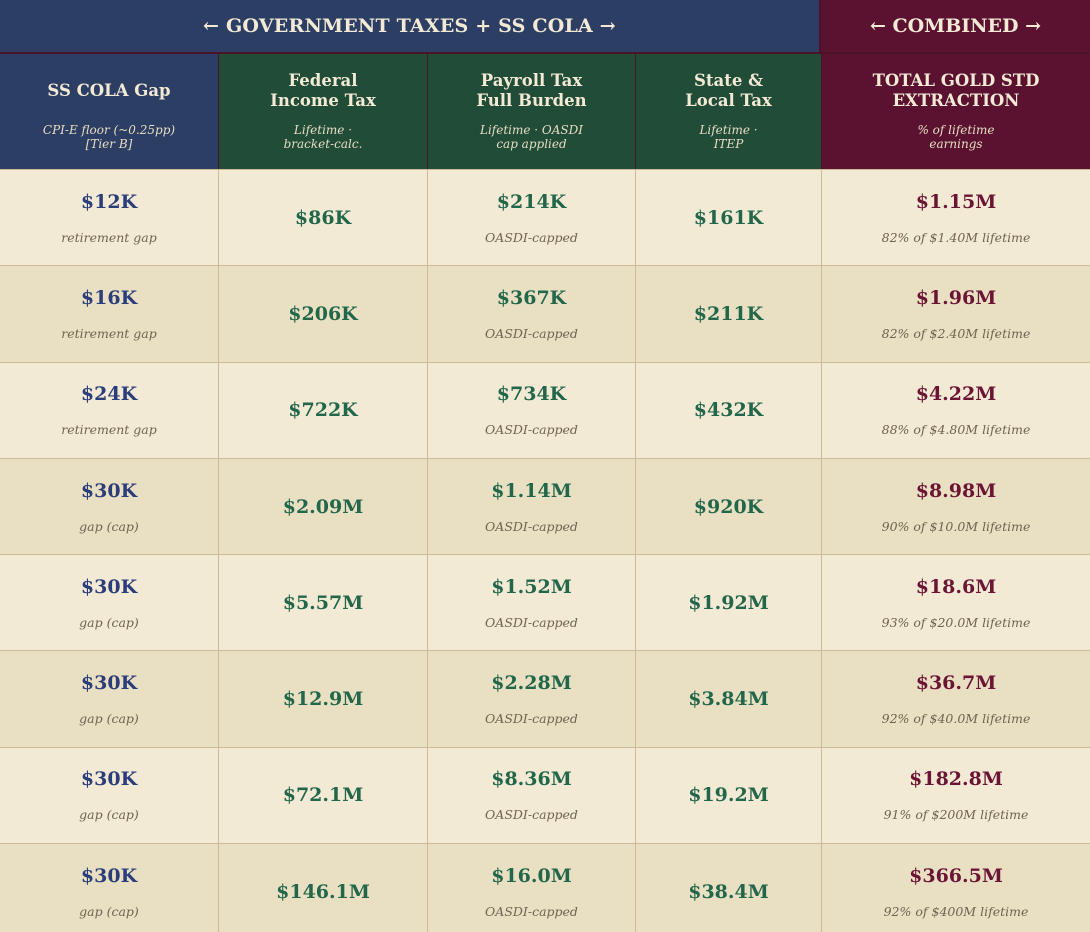 This screenshot has width=1090, height=932. I want to click on cell-total-extraction: $1.15M 82% of $1.40M lifetime, so click(955, 218).